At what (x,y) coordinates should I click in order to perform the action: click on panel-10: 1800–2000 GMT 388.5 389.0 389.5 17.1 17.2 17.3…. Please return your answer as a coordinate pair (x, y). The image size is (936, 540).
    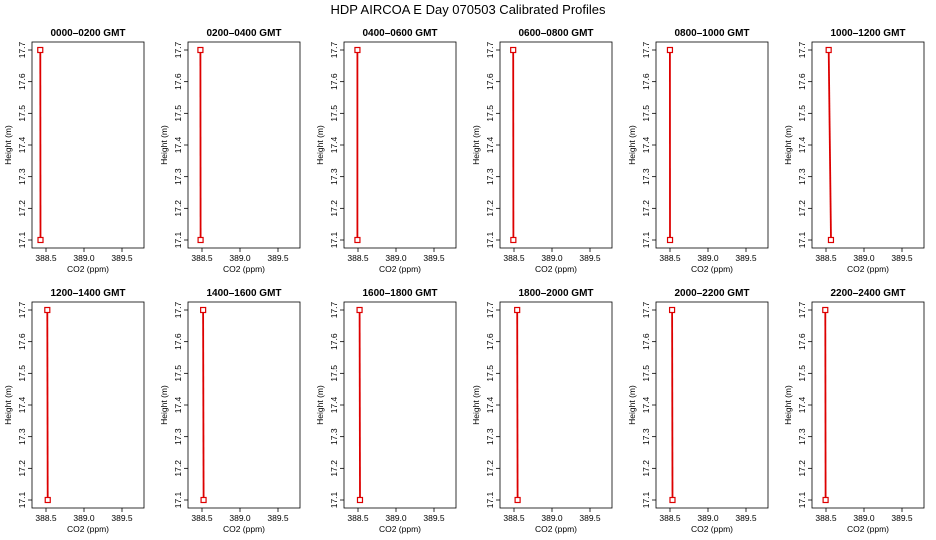
    Looking at the image, I should click on (542, 411).